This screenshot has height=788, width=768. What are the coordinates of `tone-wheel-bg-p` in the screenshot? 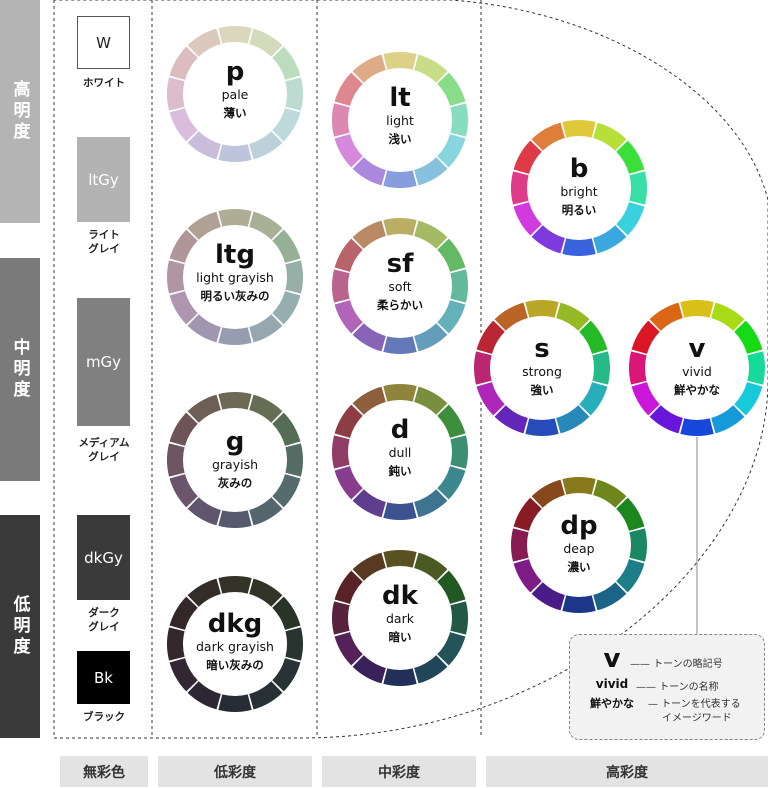 It's located at (235, 94).